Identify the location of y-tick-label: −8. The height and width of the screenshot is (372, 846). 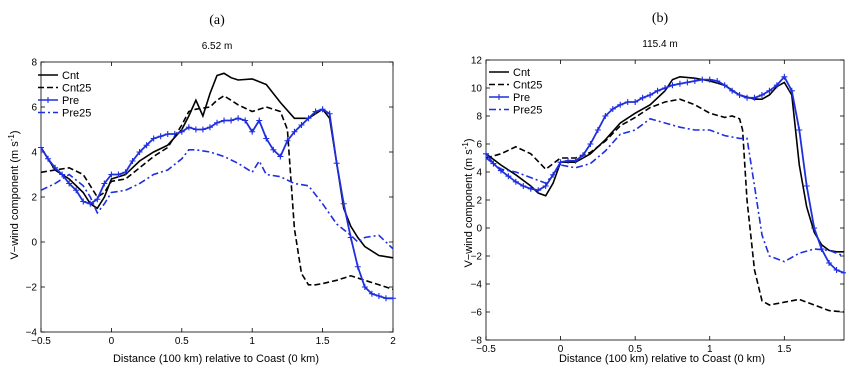
(477, 341).